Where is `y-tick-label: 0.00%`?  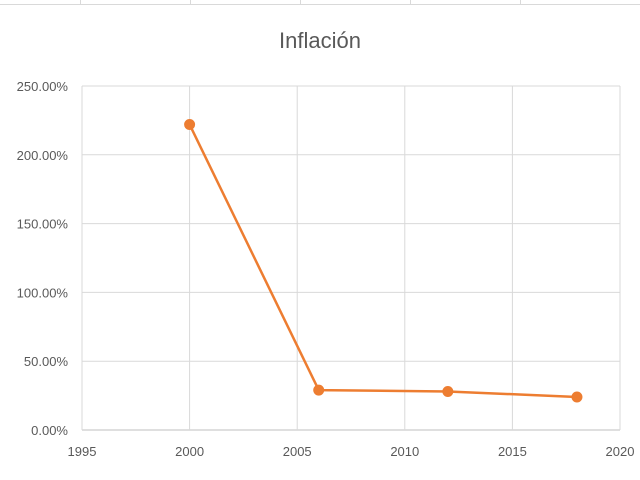
y-tick-label: 0.00% is located at coordinates (49, 430).